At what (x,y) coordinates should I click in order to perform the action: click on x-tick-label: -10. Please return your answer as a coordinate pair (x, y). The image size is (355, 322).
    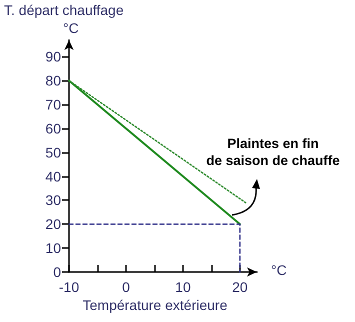
    Looking at the image, I should click on (69, 287).